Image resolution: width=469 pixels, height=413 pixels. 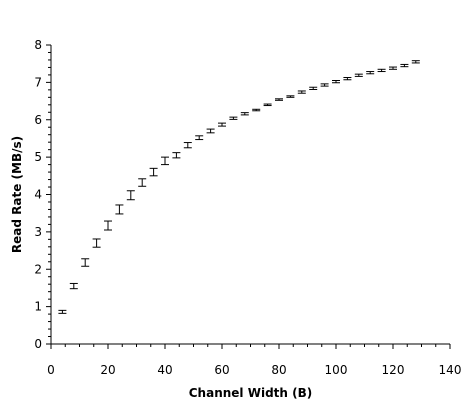 What do you see at coordinates (221, 370) in the screenshot?
I see `x-tick-label: 60` at bounding box center [221, 370].